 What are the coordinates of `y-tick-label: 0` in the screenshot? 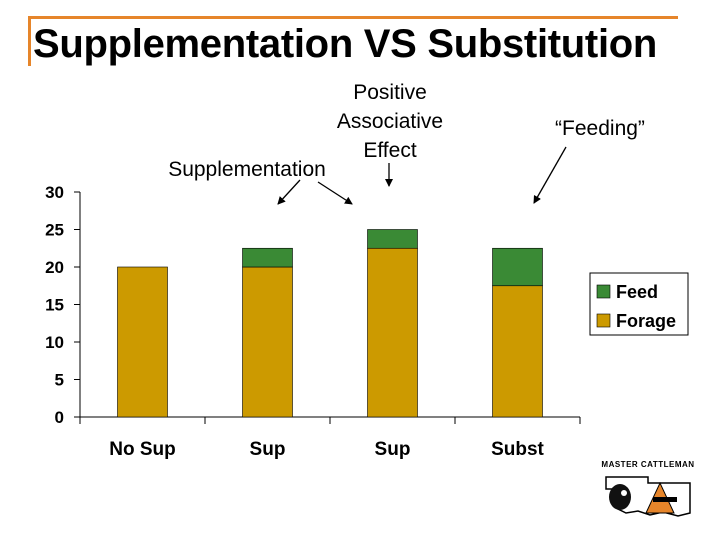 It's located at (59, 417).